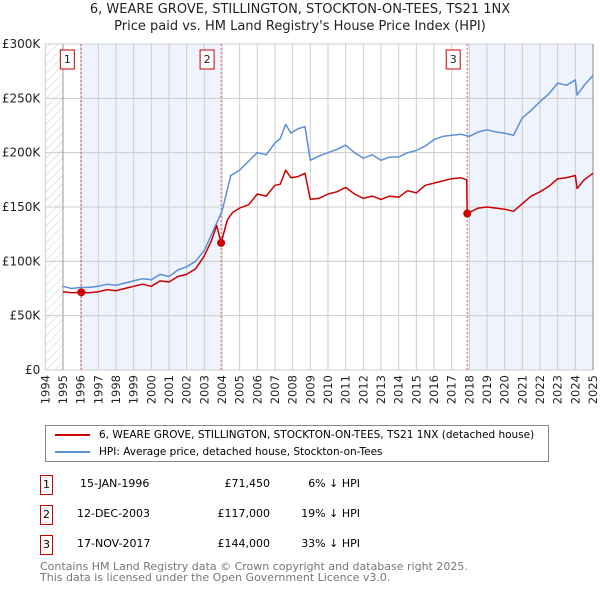 The height and width of the screenshot is (590, 600). Describe the element at coordinates (63, 389) in the screenshot. I see `x-tick-label: 1995` at that location.